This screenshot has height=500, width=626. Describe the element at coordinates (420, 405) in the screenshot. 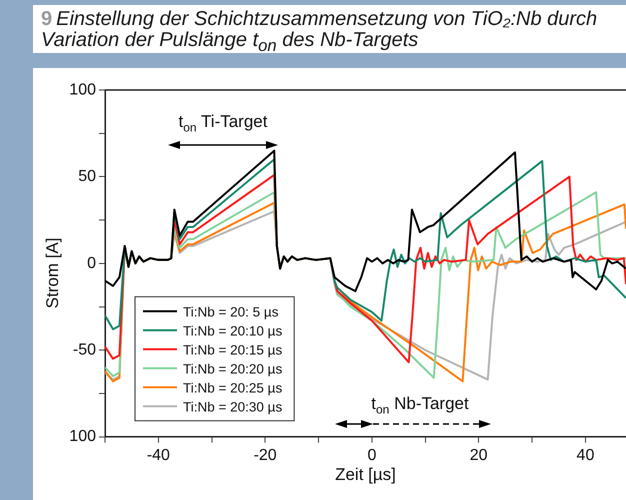

I see `annotation: t$_{on}$ Nb-Target` at that location.